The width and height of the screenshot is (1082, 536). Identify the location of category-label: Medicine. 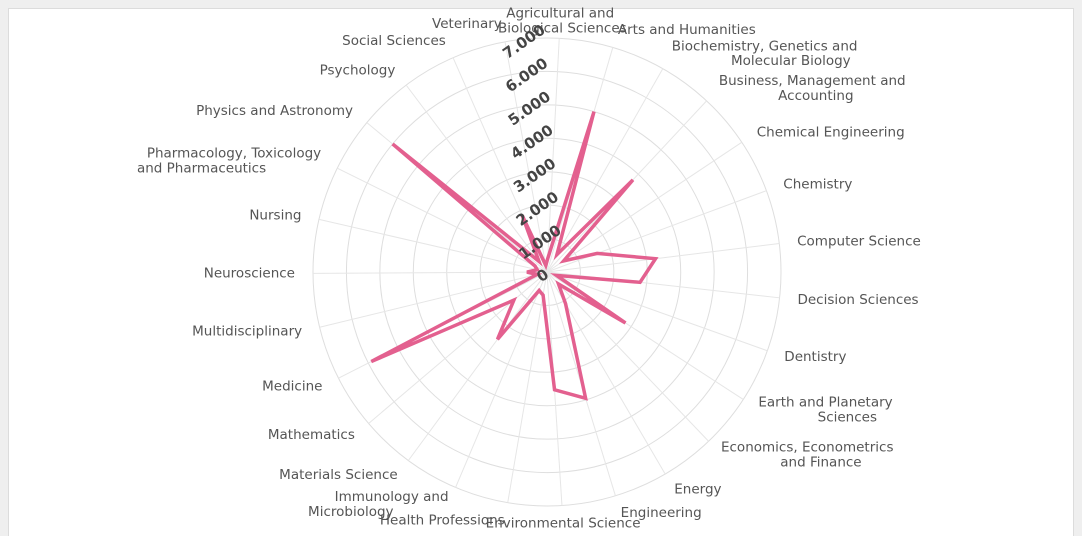
(292, 386).